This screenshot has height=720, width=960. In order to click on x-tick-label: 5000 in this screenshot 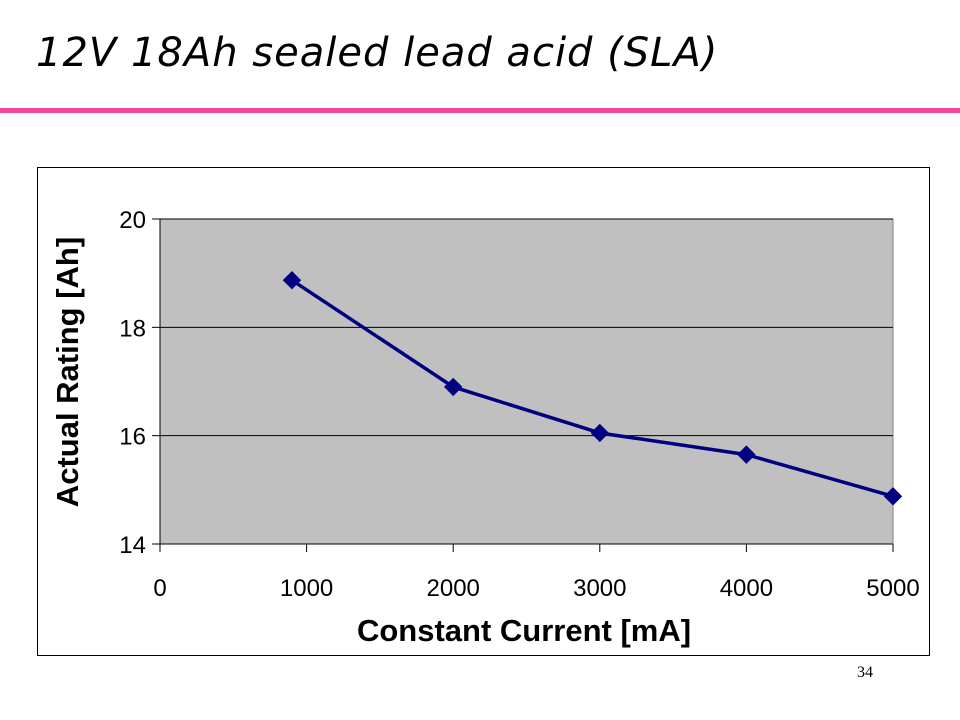, I will do `click(892, 588)`.